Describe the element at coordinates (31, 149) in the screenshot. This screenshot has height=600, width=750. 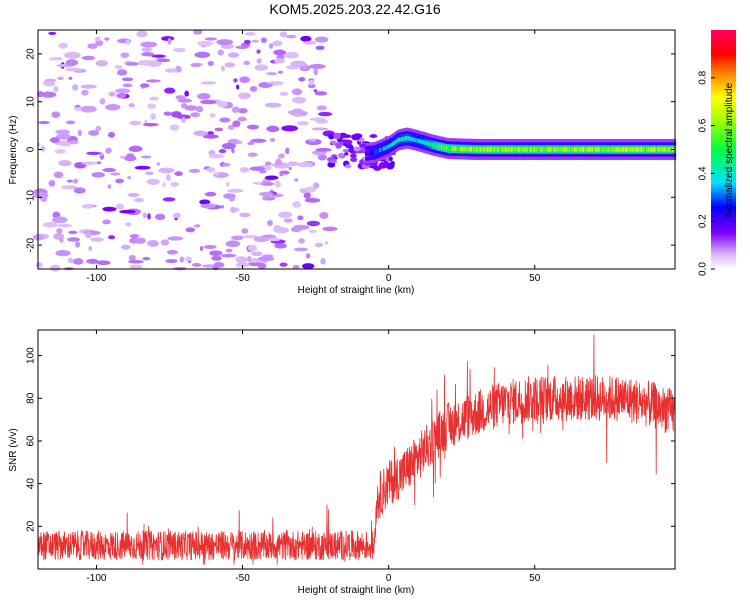
I see `heatmap-y-tick-label: 0` at that location.